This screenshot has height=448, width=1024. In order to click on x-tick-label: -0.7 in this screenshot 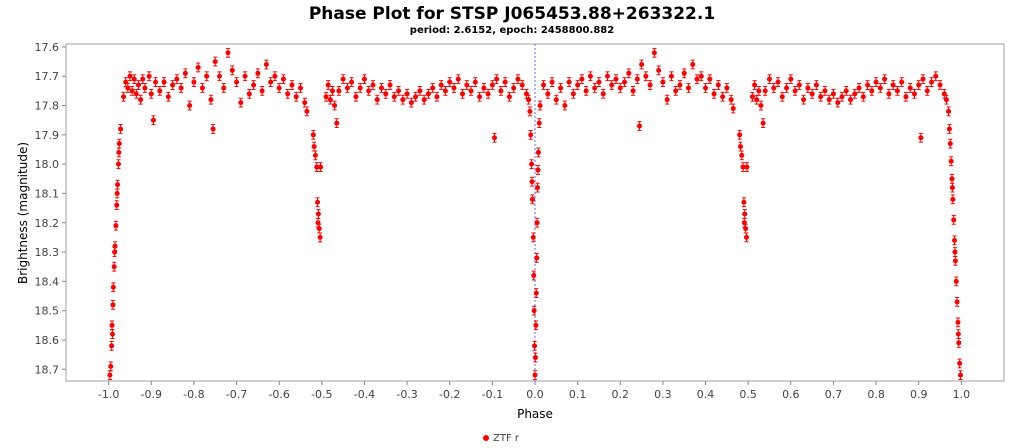, I will do `click(236, 394)`.